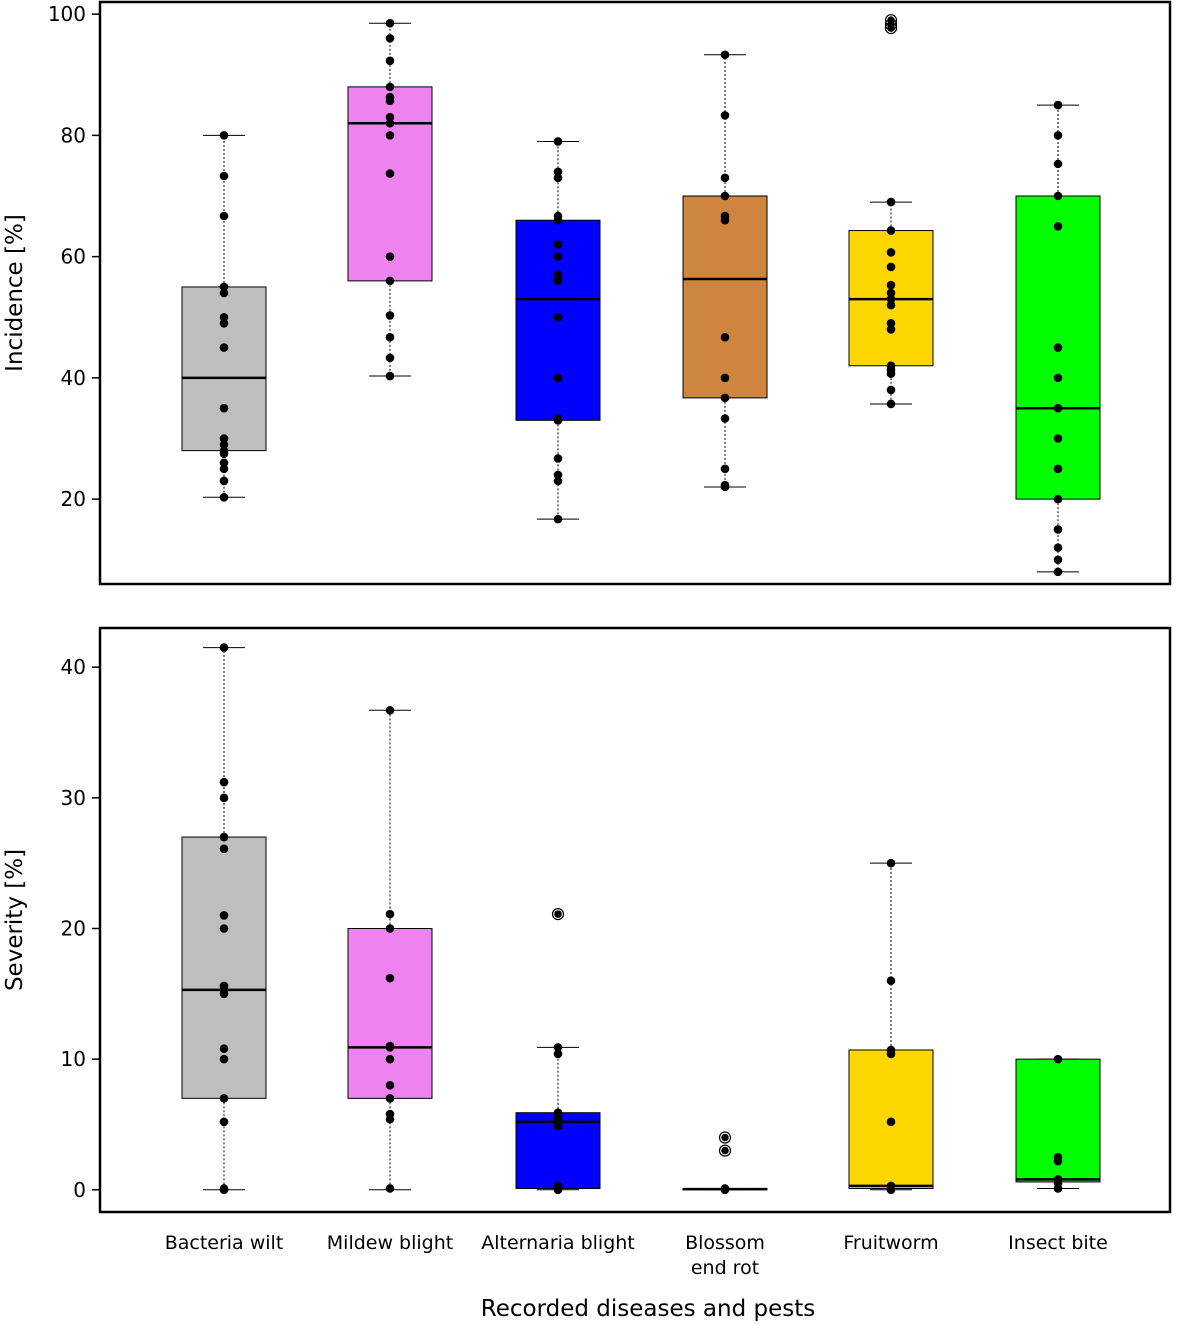 This screenshot has width=1183, height=1325. Describe the element at coordinates (67, 14) in the screenshot. I see `y-tick-label: 100` at that location.